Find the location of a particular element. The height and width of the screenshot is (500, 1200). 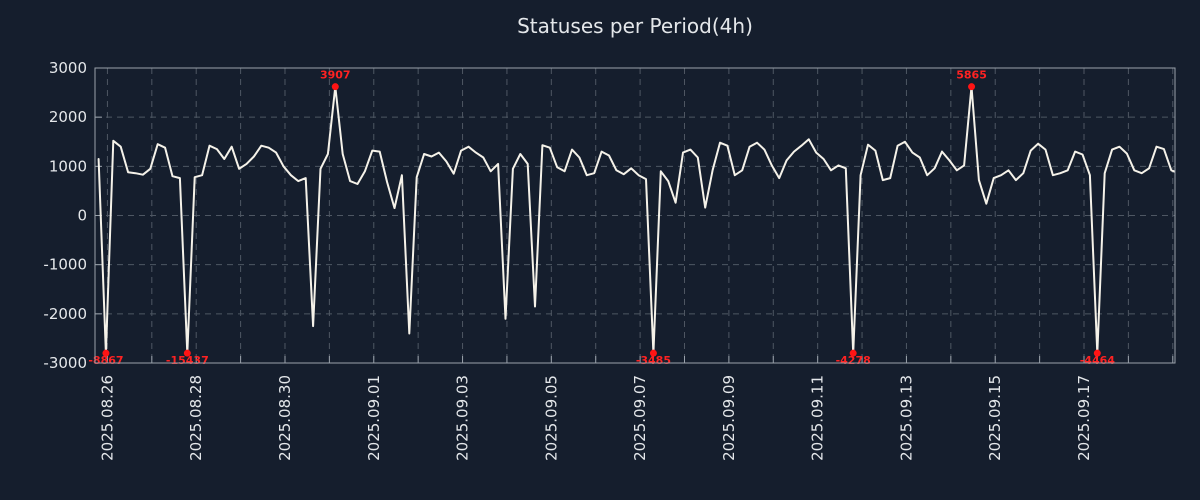

y-tick-label: 3000 is located at coordinates (68, 68).